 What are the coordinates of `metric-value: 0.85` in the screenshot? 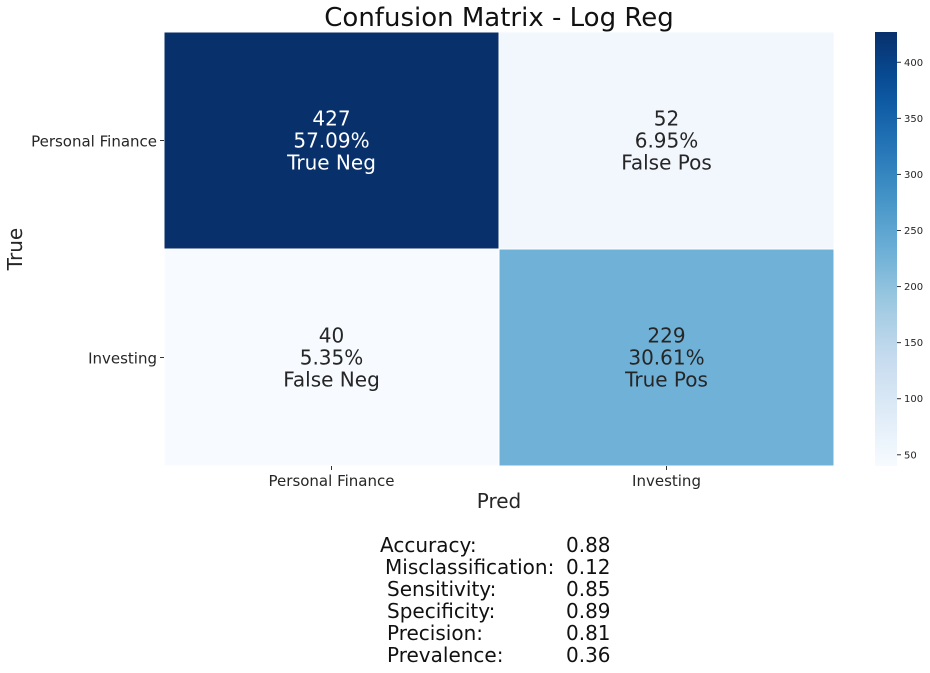 It's located at (588, 589).